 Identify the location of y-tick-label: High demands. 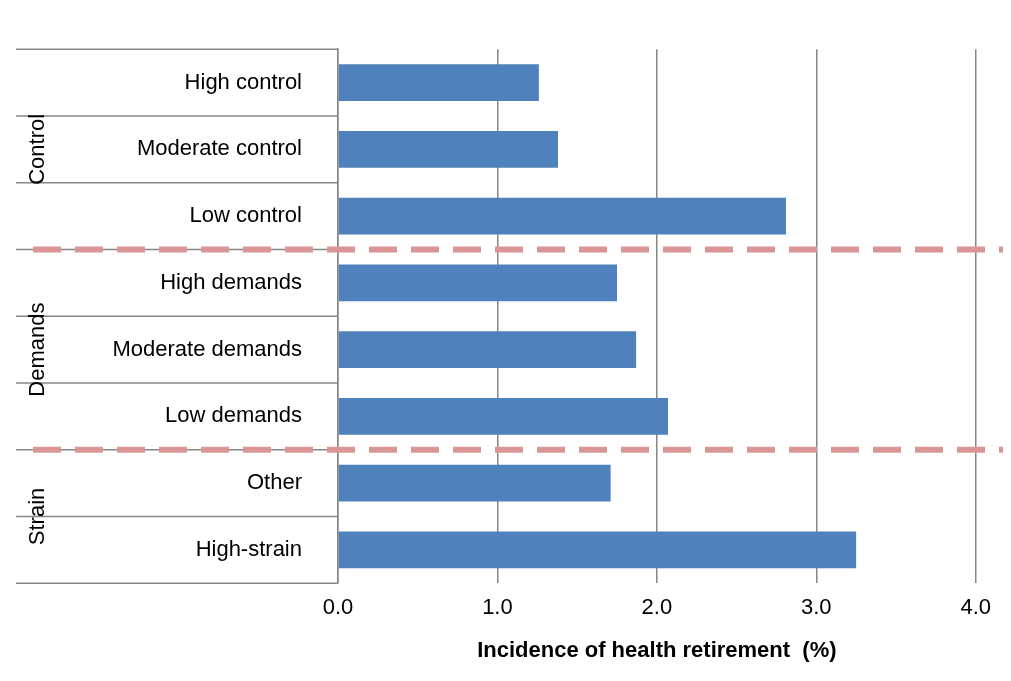
(231, 281).